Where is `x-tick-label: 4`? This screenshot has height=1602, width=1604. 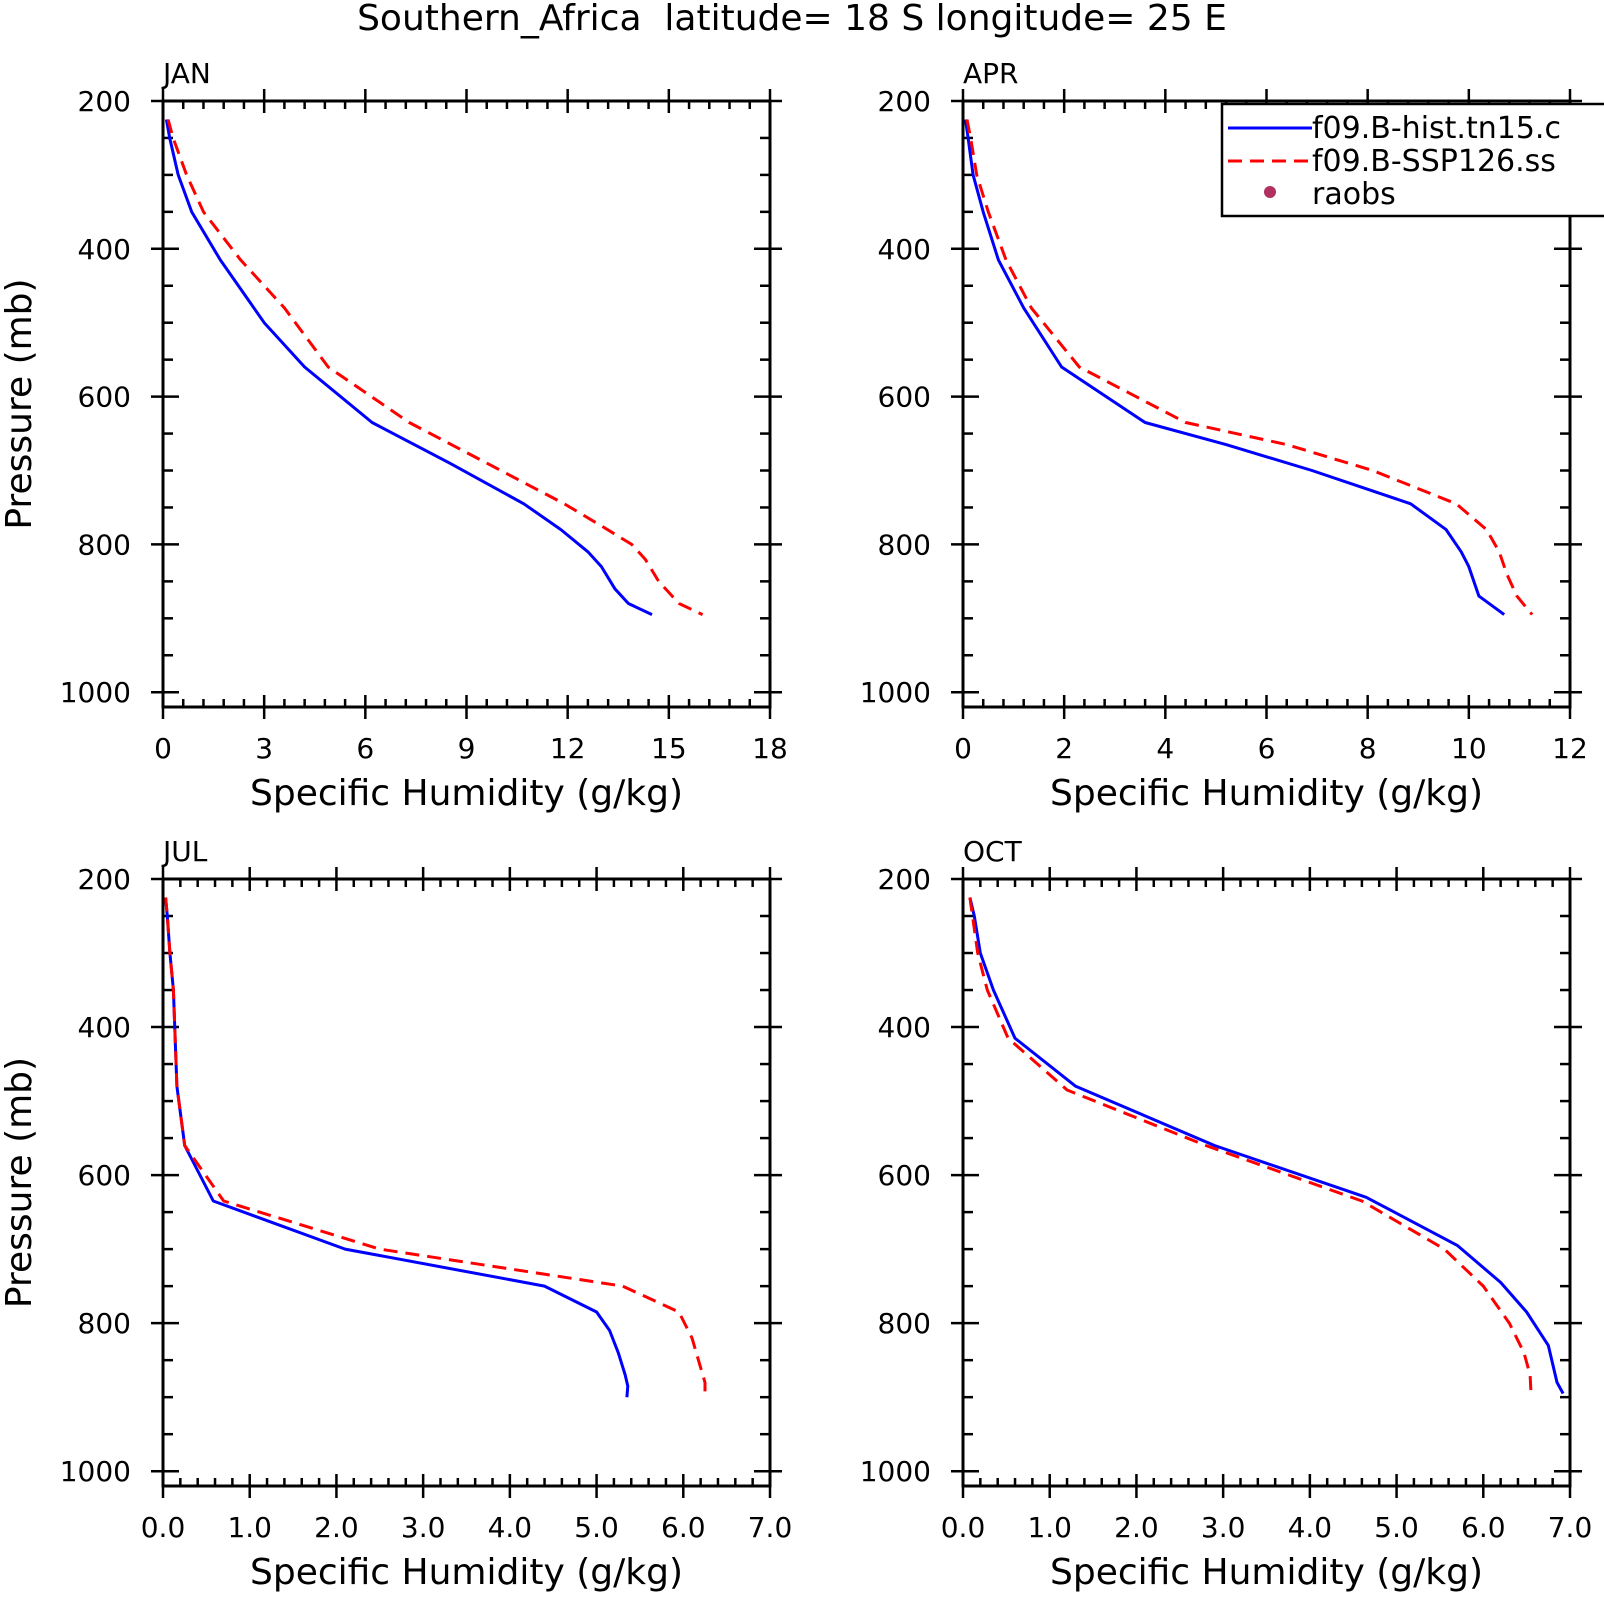 x-tick-label: 4 is located at coordinates (1165, 748).